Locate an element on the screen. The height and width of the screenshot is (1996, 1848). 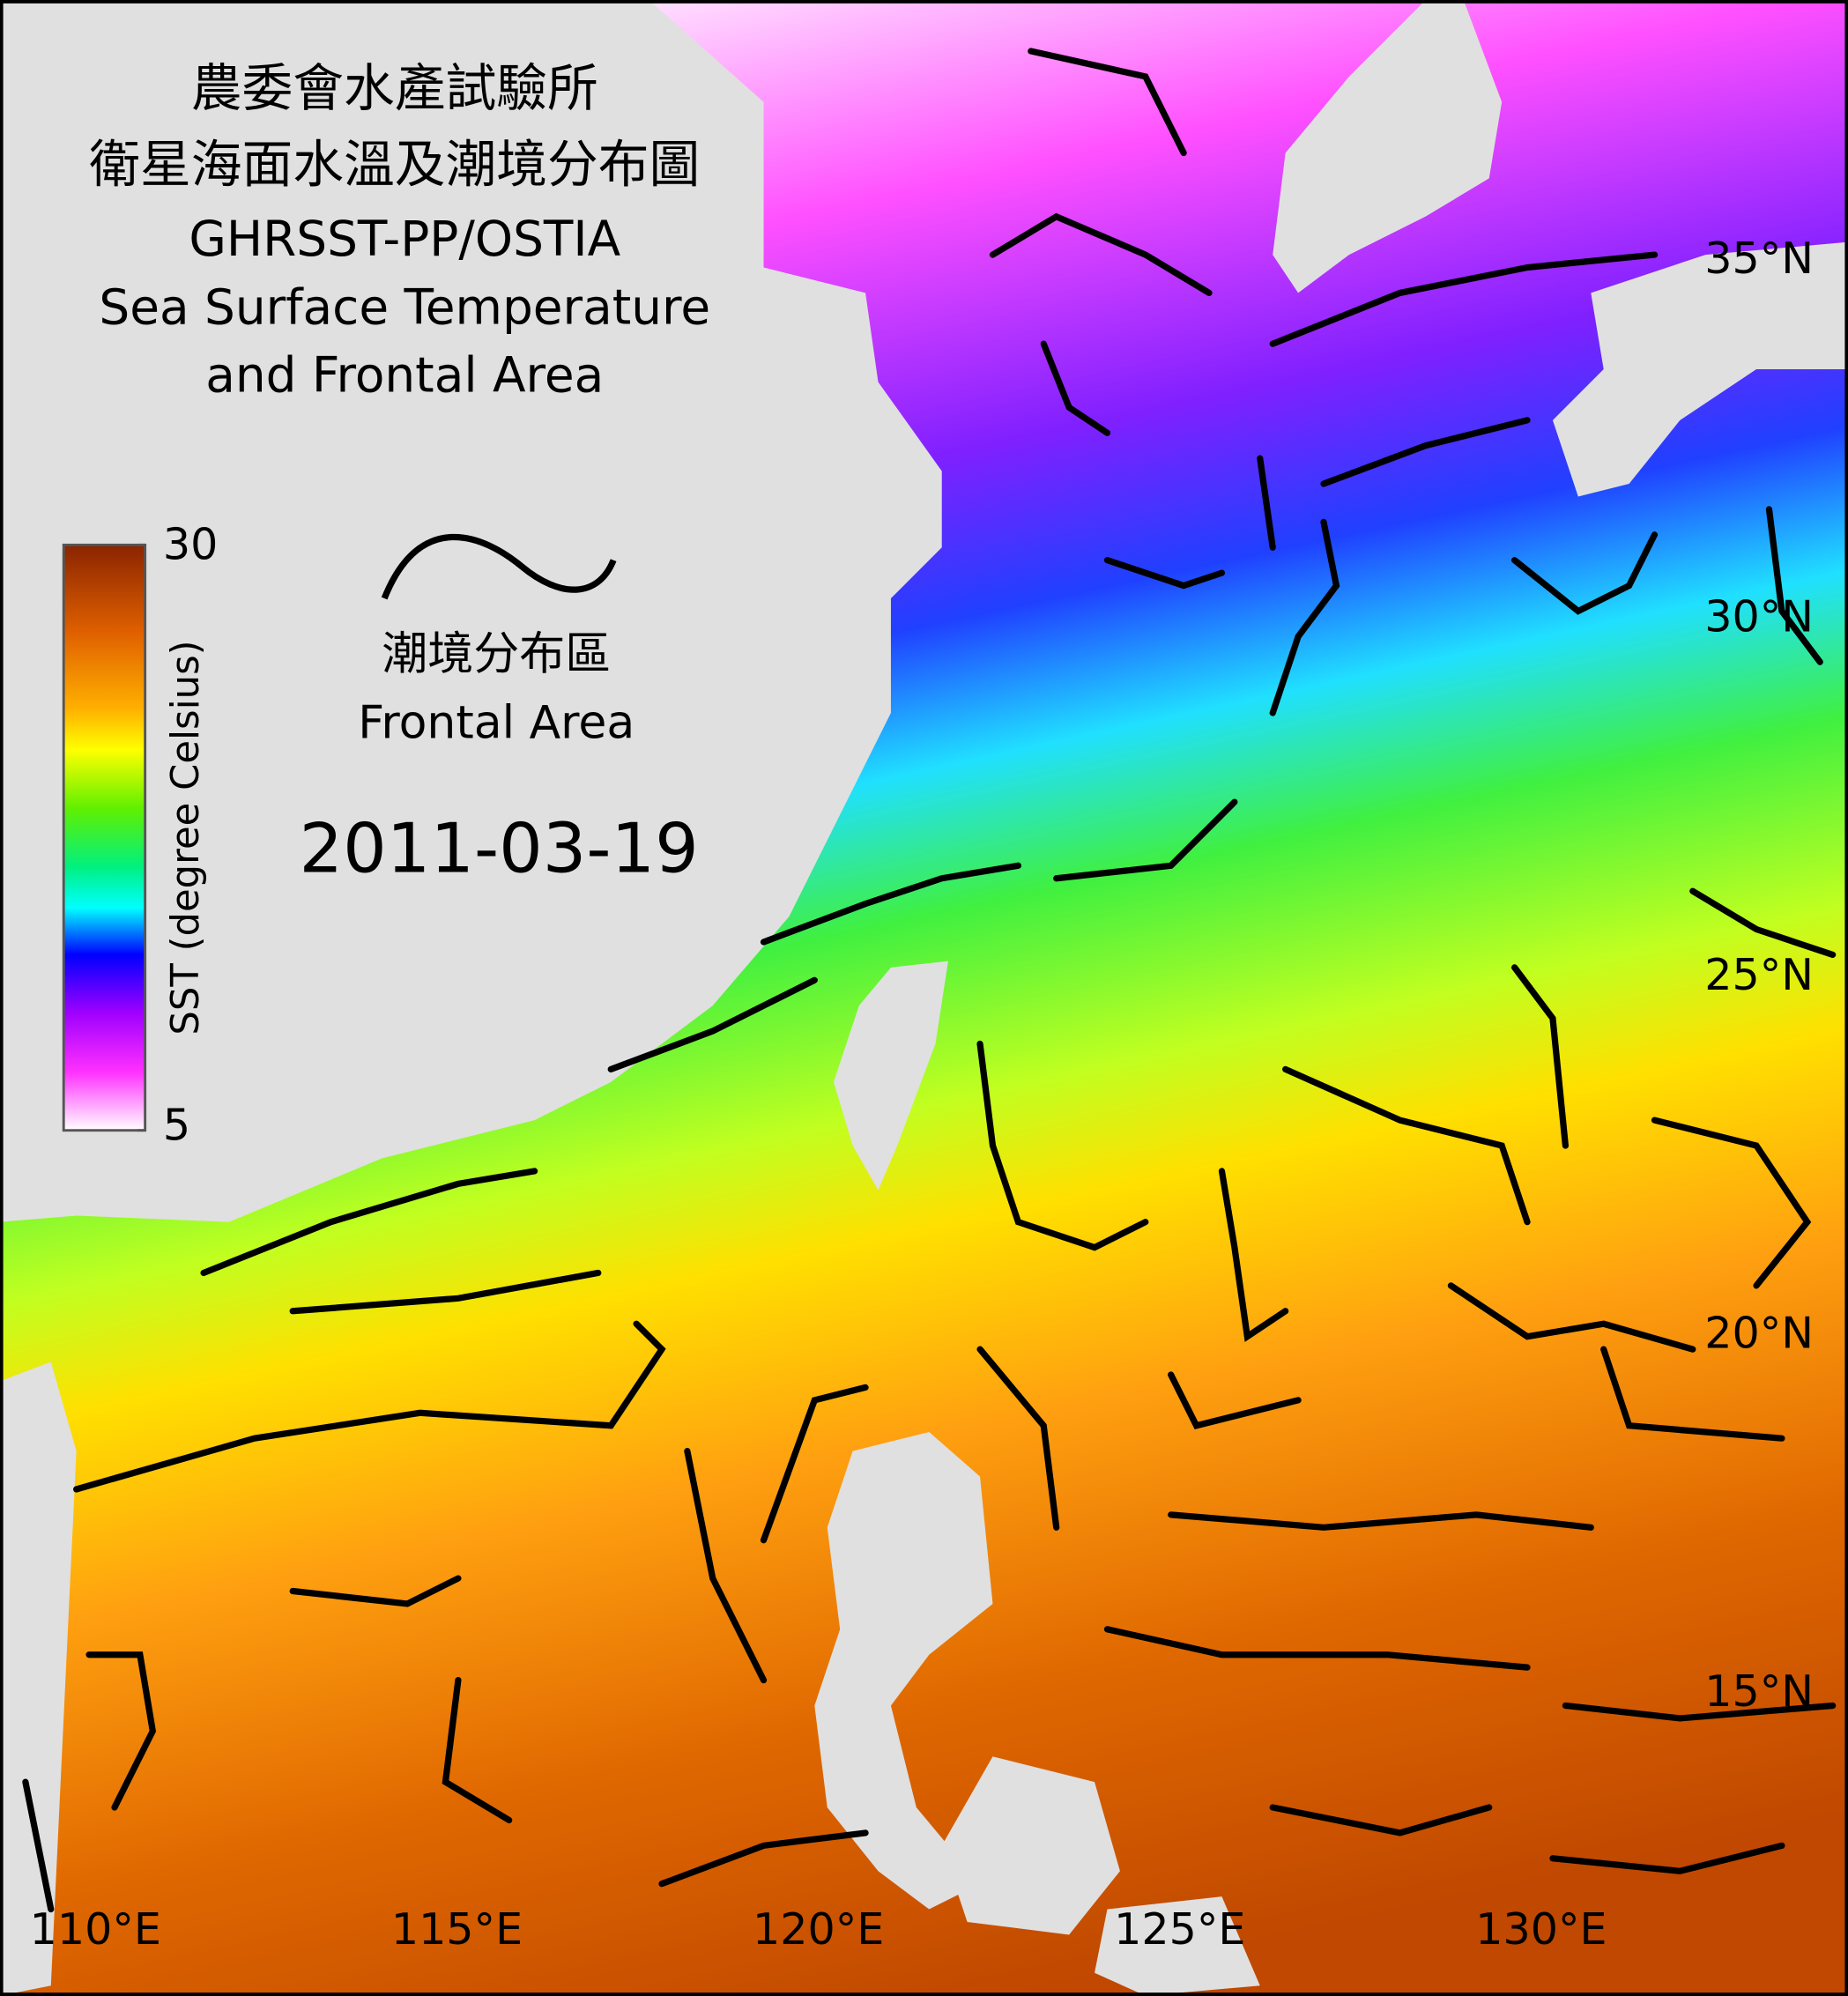
land-hainan is located at coordinates (38, 1679).